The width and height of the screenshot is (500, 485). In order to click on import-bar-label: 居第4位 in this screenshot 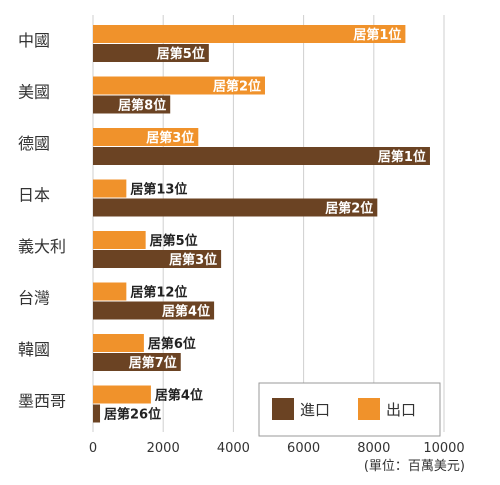, I will do `click(186, 312)`.